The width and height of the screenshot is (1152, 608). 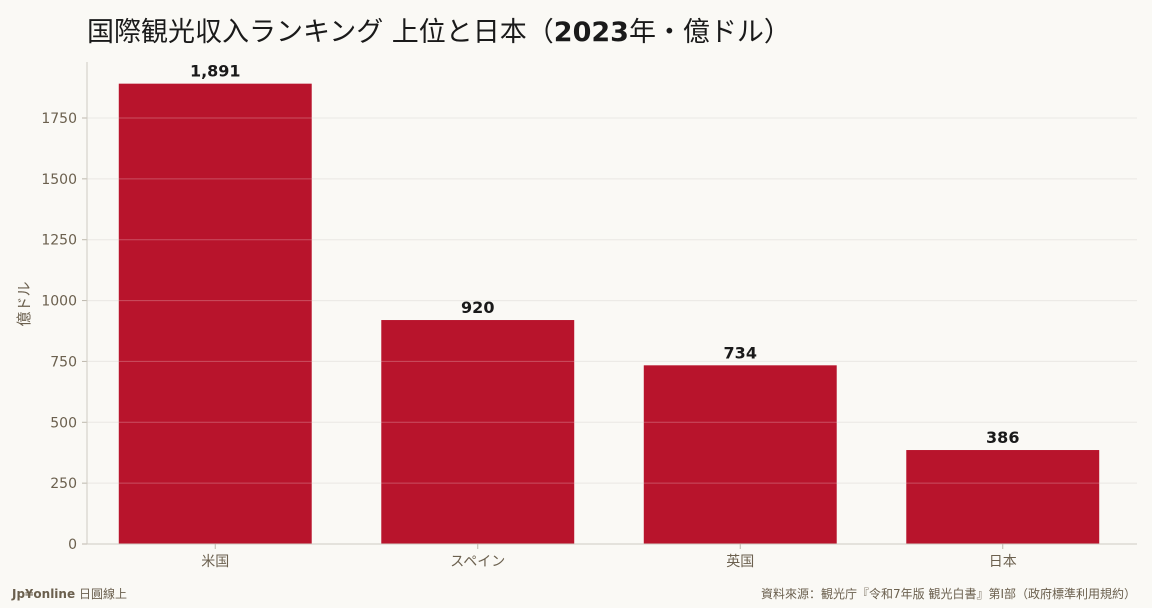 I want to click on x-tick-label: 日本, so click(x=1003, y=562).